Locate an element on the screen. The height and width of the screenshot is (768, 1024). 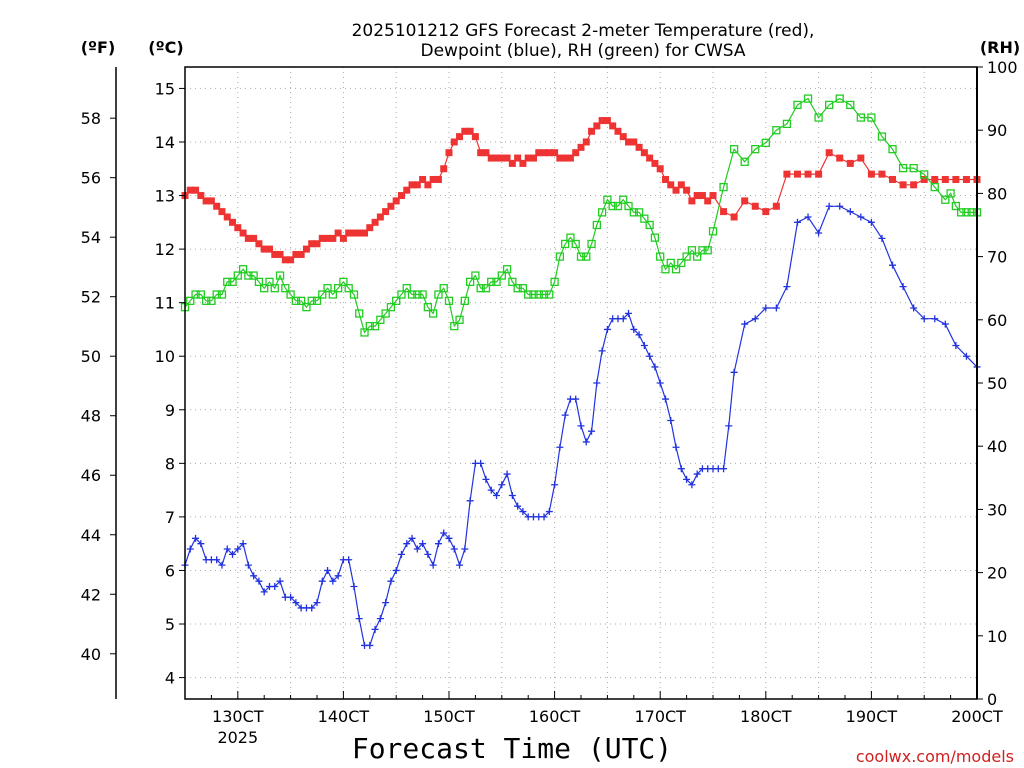
celsius-tick-label: 7 is located at coordinates (170, 517).